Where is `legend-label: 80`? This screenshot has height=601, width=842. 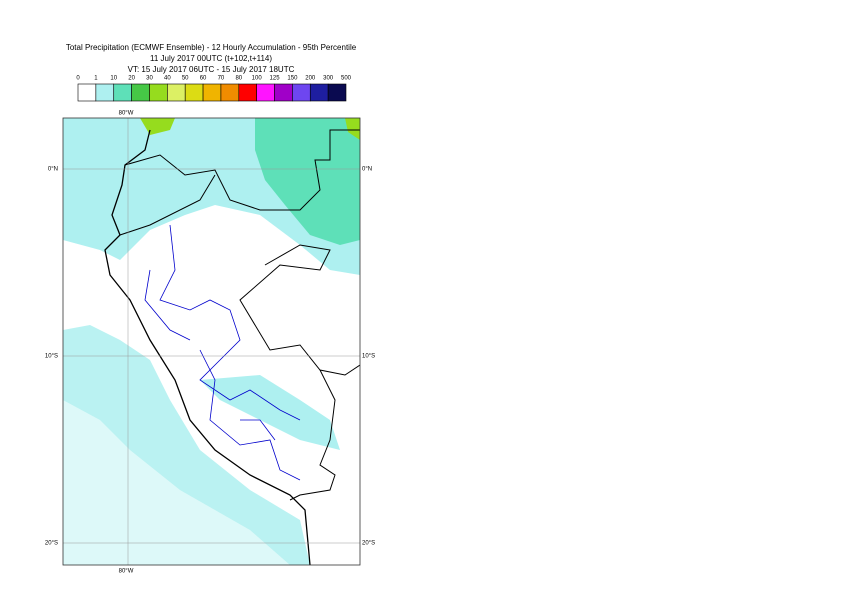
legend-label: 80 is located at coordinates (238, 79).